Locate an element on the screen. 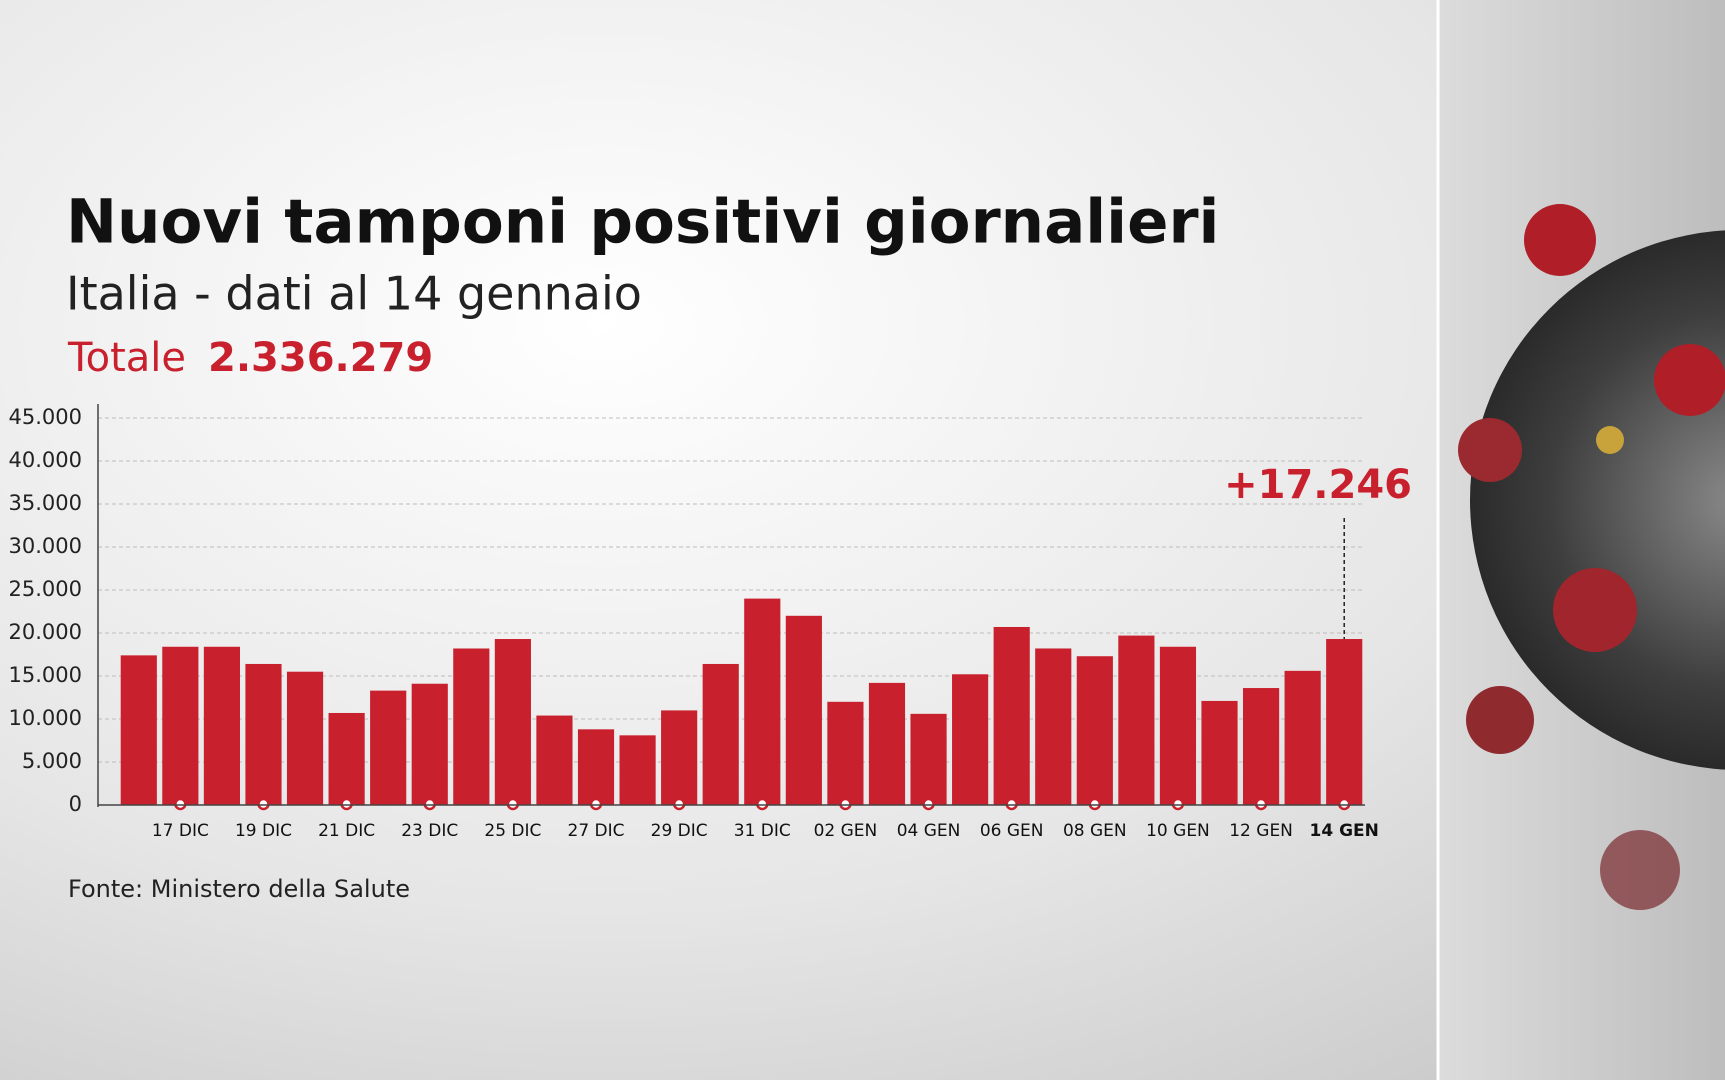 This screenshot has height=1084, width=1725. y-tick-label: 0 is located at coordinates (75, 804).